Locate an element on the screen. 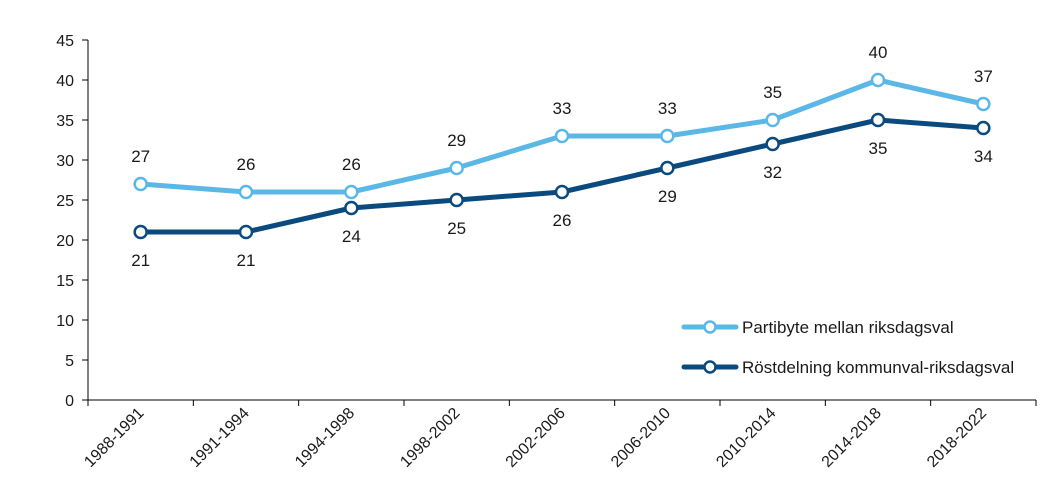 This screenshot has height=479, width=1062. y-tick-label: 25 is located at coordinates (65, 201).